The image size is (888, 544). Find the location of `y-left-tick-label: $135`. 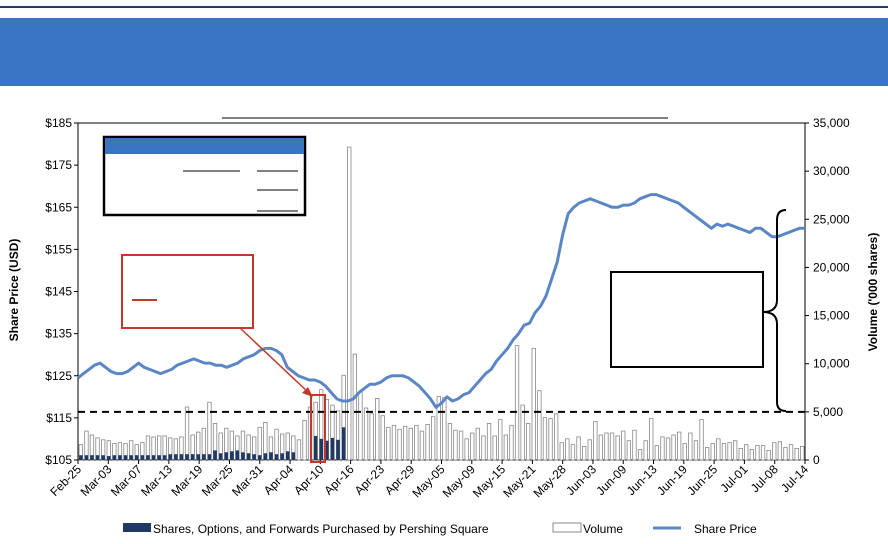

y-left-tick-label: $135 is located at coordinates (58, 334).